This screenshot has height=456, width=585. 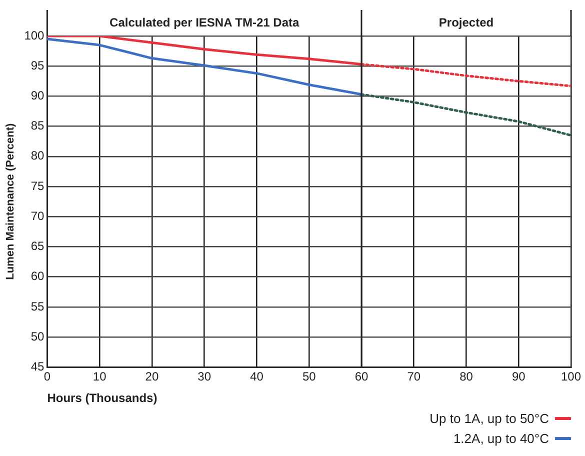 What do you see at coordinates (37, 125) in the screenshot?
I see `y-tick-label: 85` at bounding box center [37, 125].